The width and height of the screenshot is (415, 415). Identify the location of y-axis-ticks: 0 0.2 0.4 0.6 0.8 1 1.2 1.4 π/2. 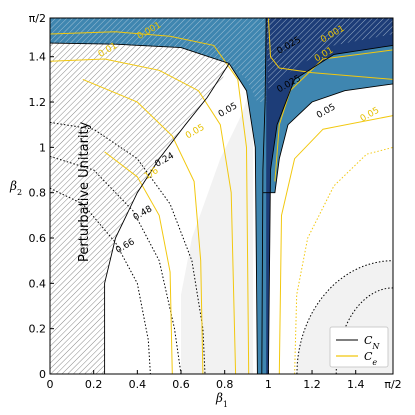
(41, 196).